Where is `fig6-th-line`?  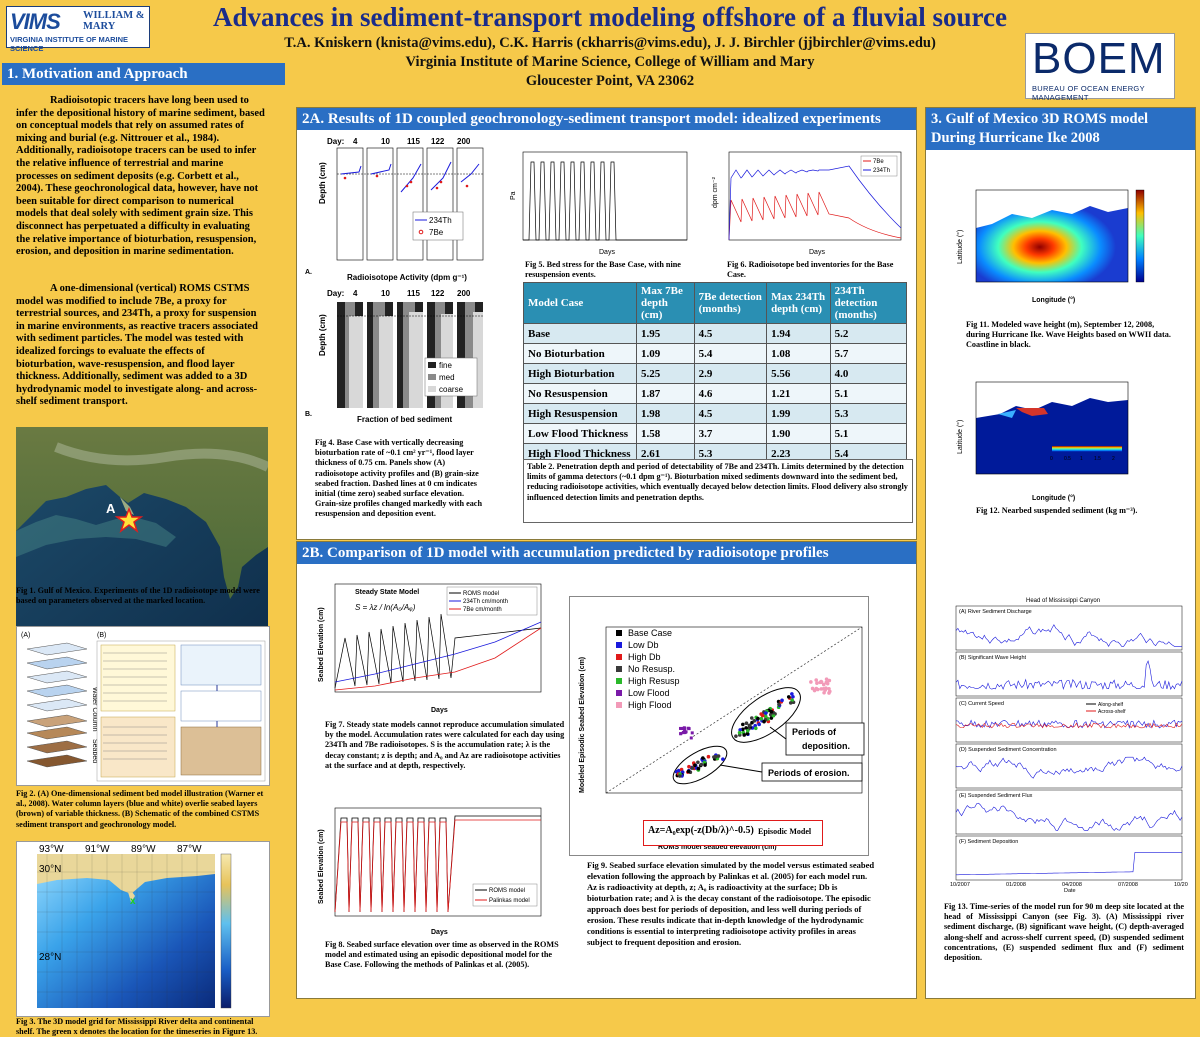 fig6-th-line is located at coordinates (815, 203).